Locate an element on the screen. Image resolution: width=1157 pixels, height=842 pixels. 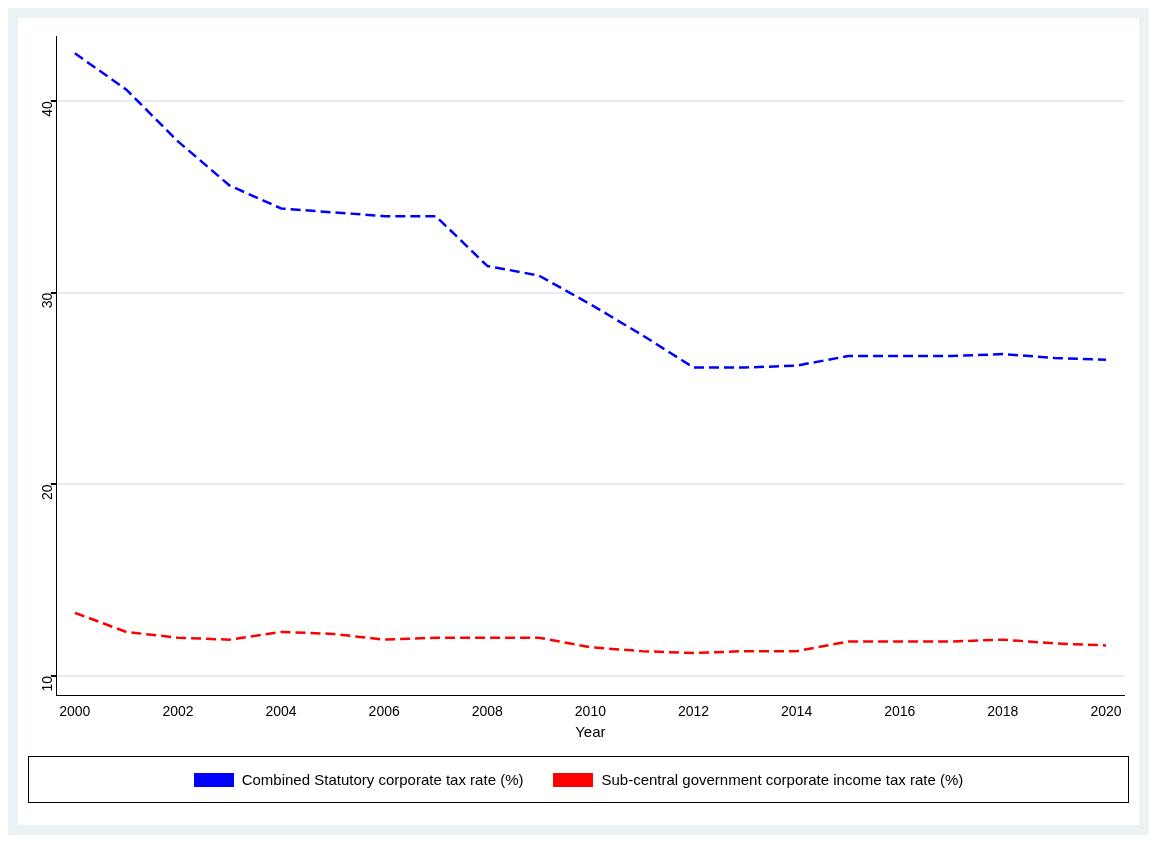
x-axis-title: Year is located at coordinates (590, 732).